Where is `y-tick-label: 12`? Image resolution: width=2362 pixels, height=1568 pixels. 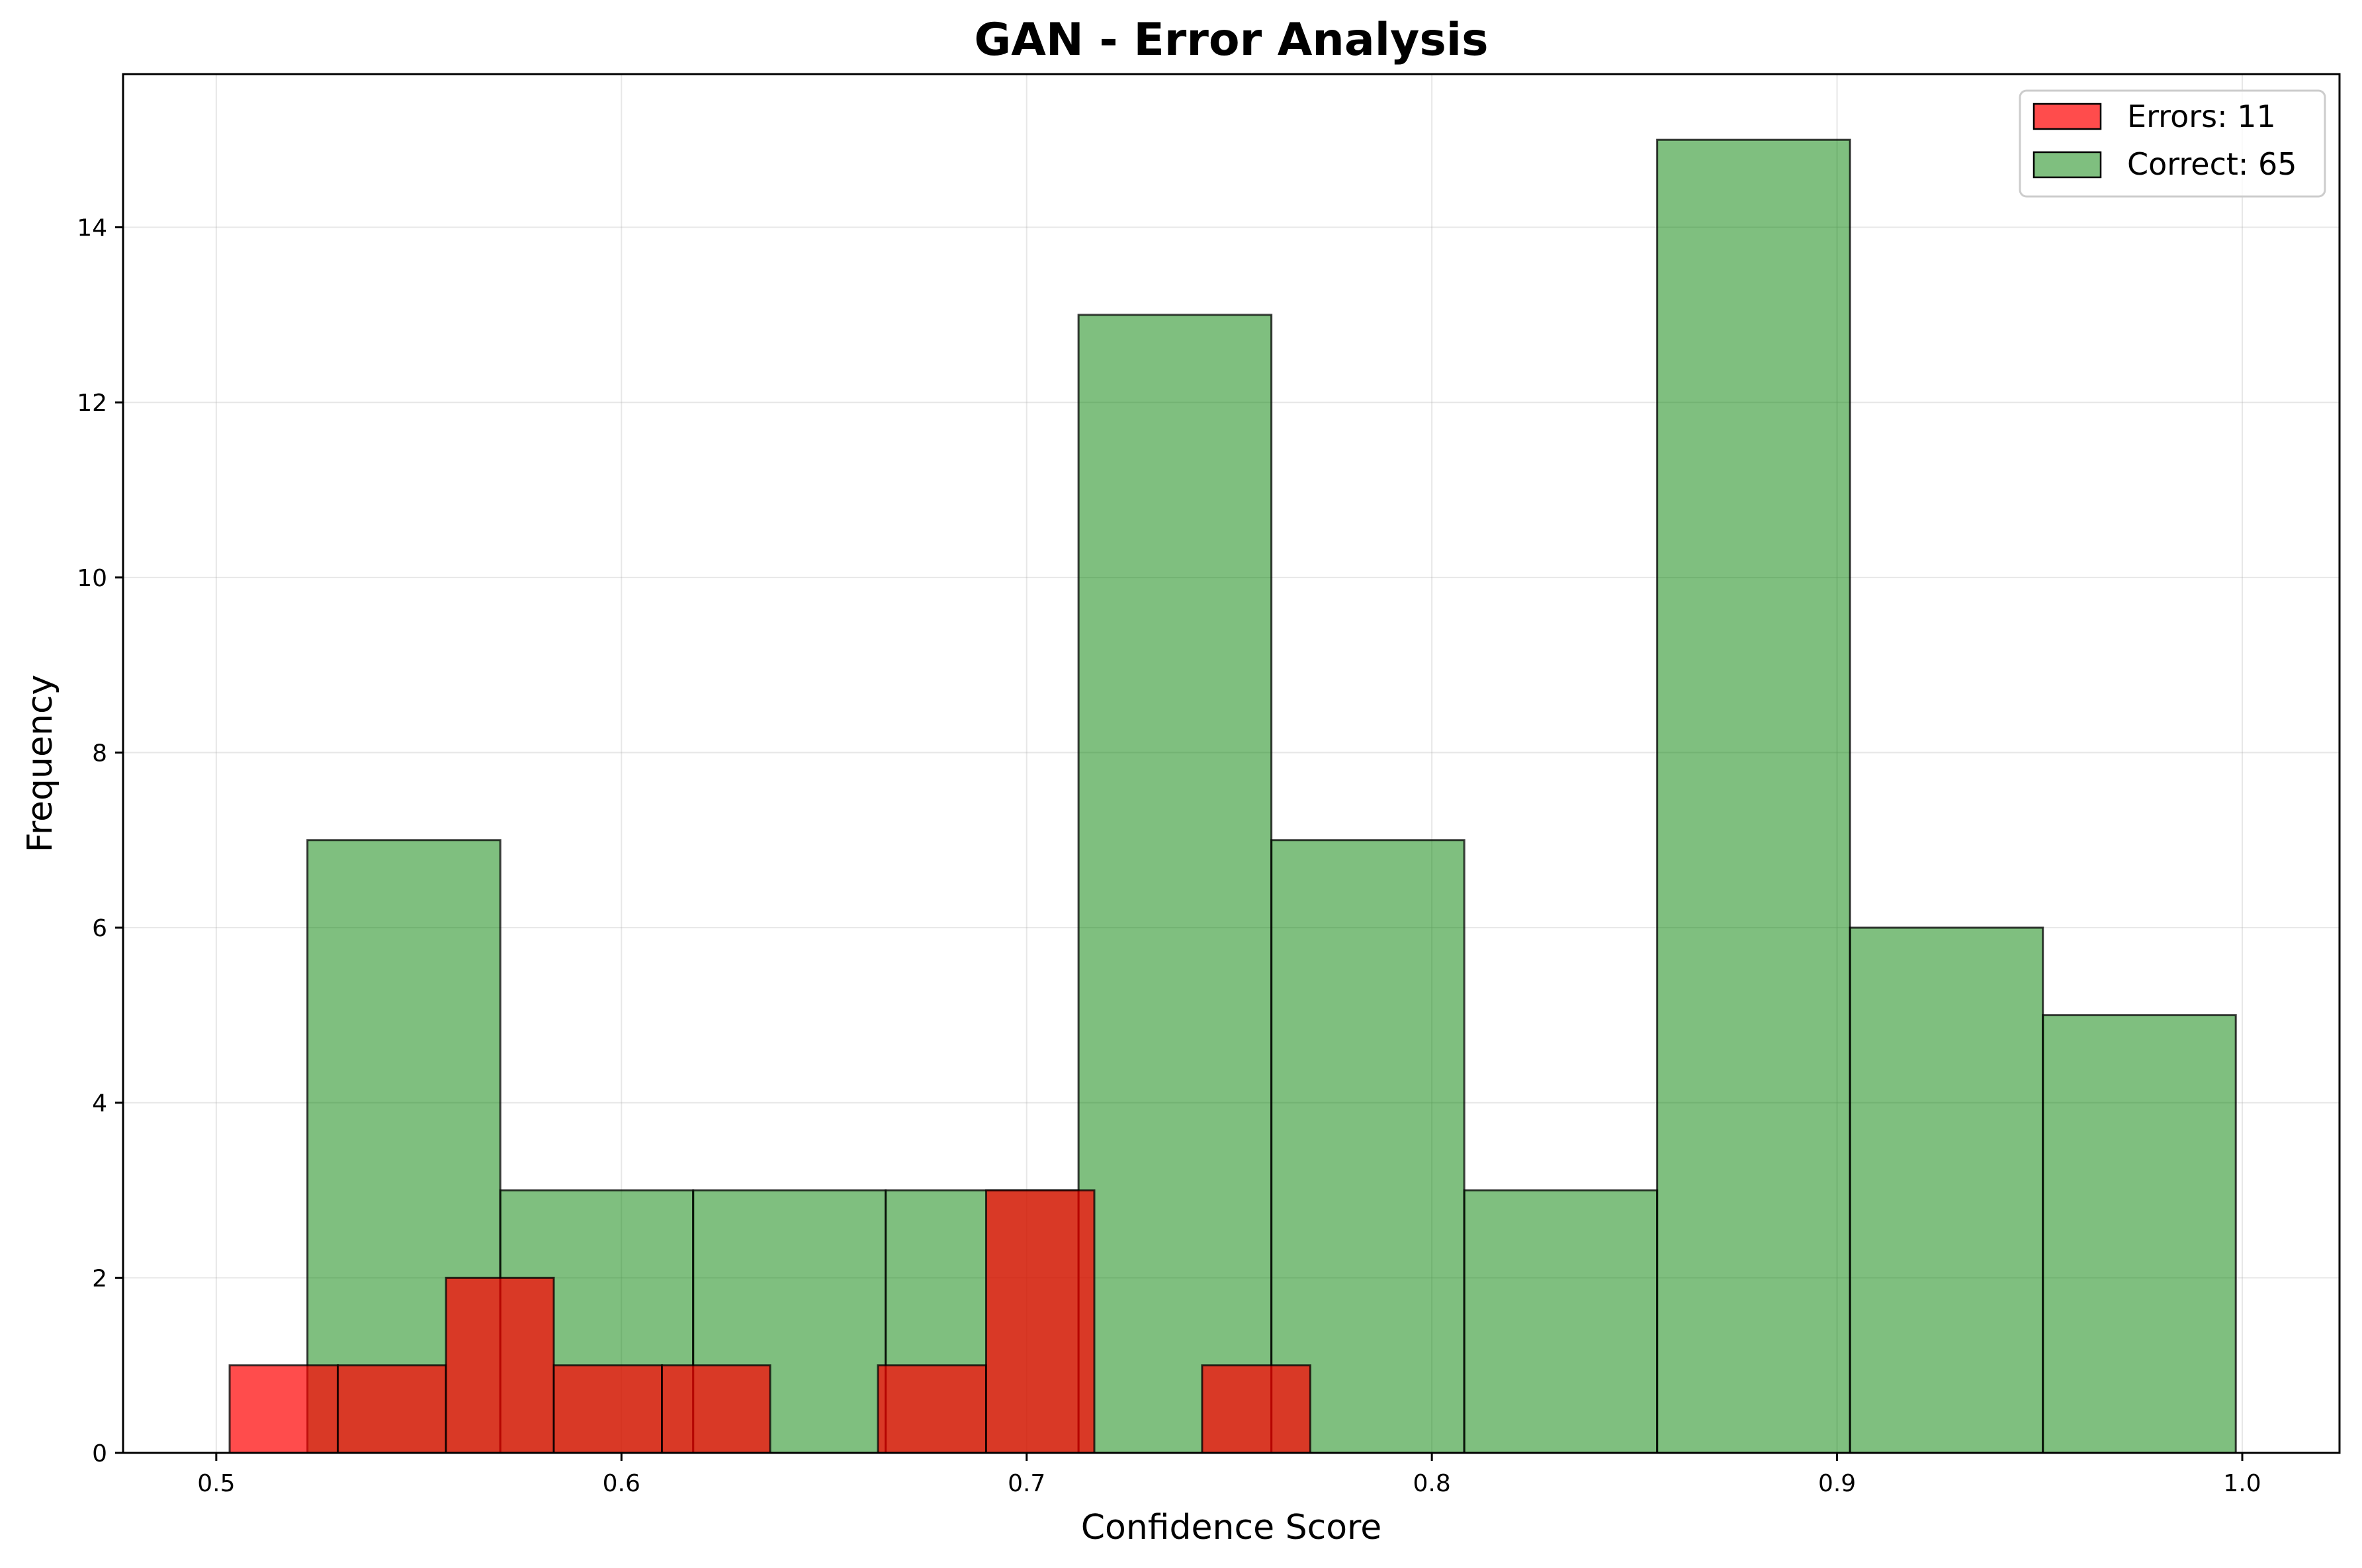
y-tick-label: 12 is located at coordinates (92, 404).